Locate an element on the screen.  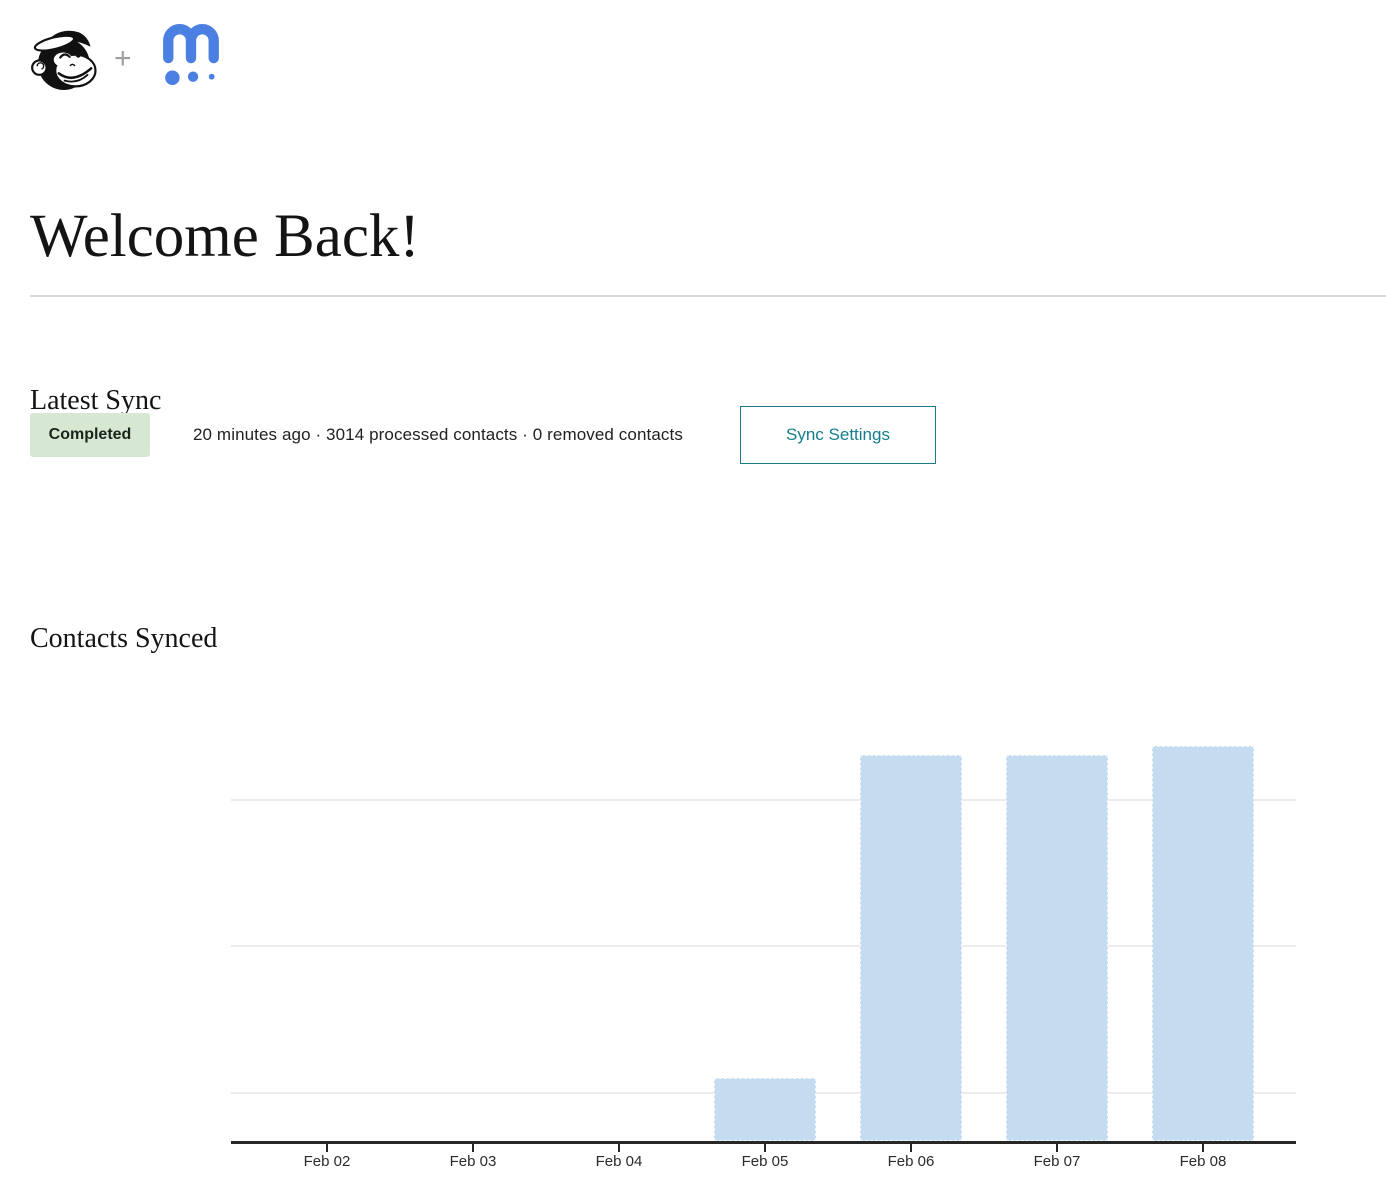
chart-x-label: Feb 05 is located at coordinates (765, 1161).